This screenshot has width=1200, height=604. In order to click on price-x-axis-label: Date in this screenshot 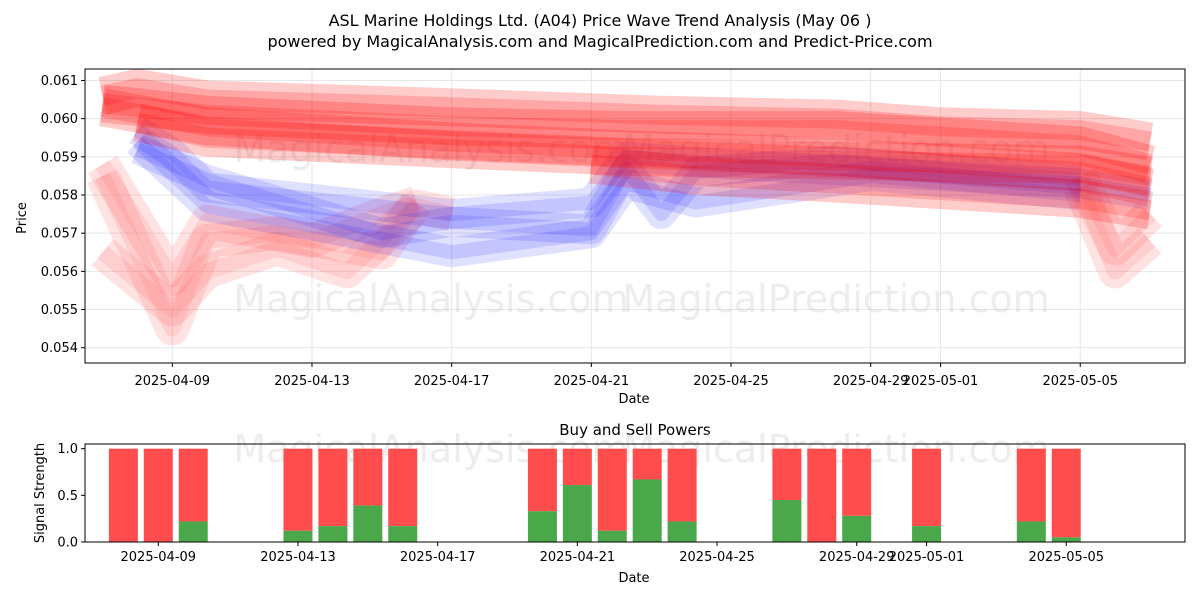, I will do `click(633, 399)`.